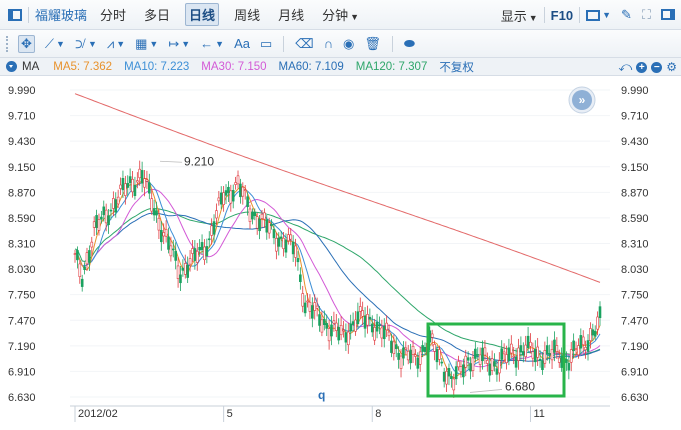  I want to click on comment-icon: ▭, so click(266, 43).